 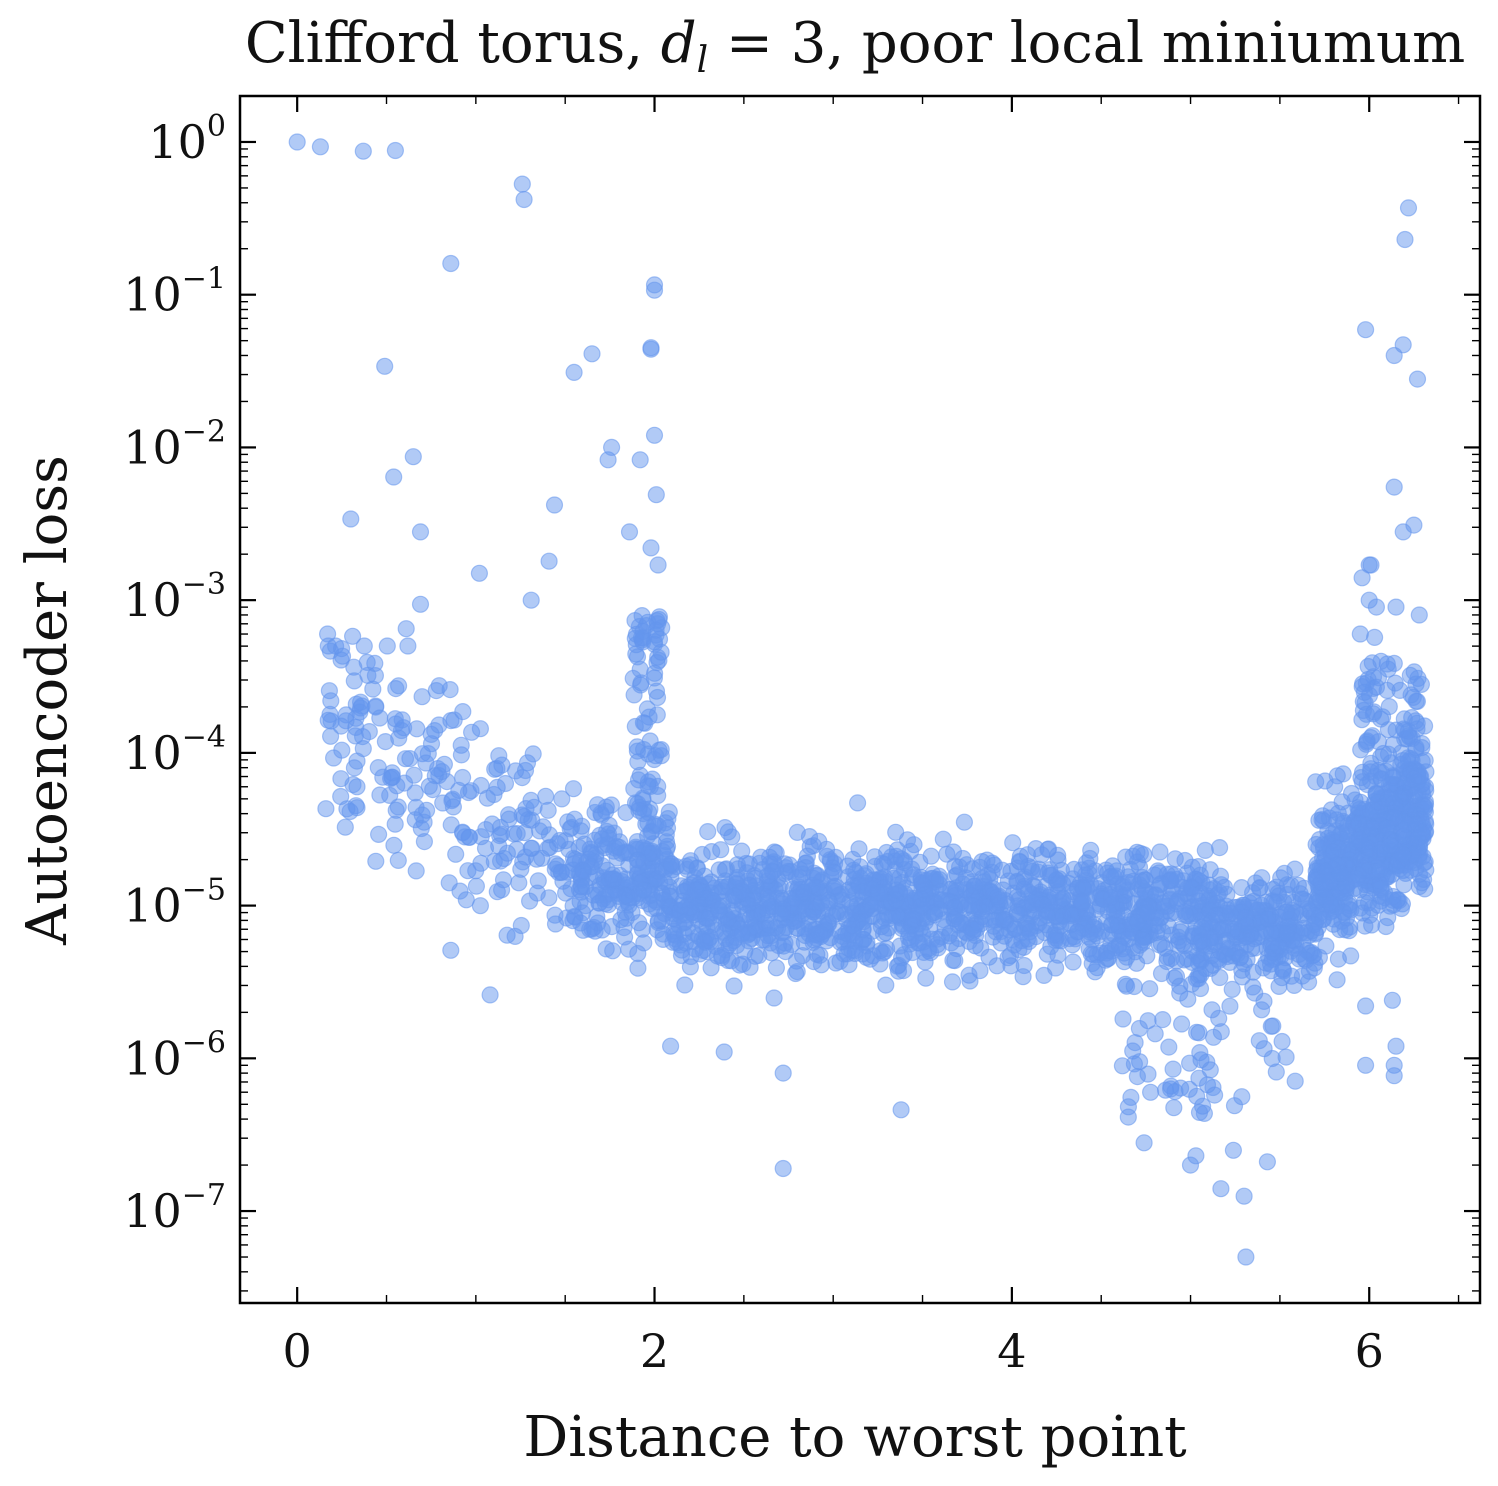 What do you see at coordinates (174, 597) in the screenshot?
I see `y-tick-label: 10−3` at bounding box center [174, 597].